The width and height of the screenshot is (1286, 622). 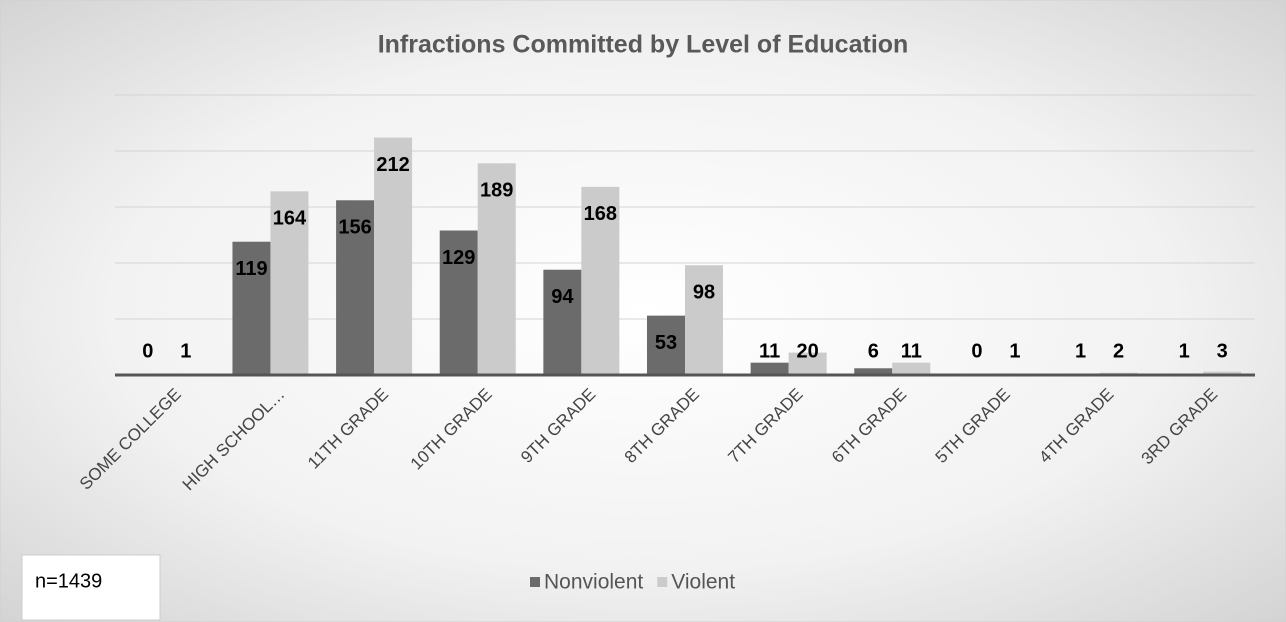 What do you see at coordinates (703, 582) in the screenshot?
I see `legend-label: Violent` at bounding box center [703, 582].